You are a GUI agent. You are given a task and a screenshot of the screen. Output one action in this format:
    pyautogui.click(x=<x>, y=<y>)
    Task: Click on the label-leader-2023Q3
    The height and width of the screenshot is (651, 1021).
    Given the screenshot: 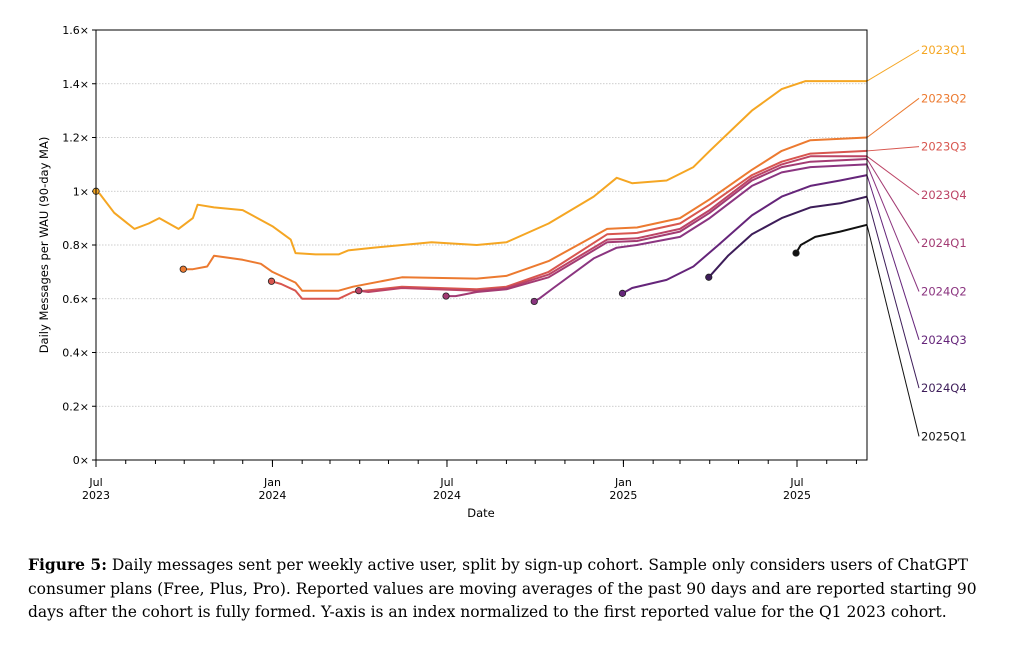 What is the action you would take?
    pyautogui.click(x=893, y=149)
    